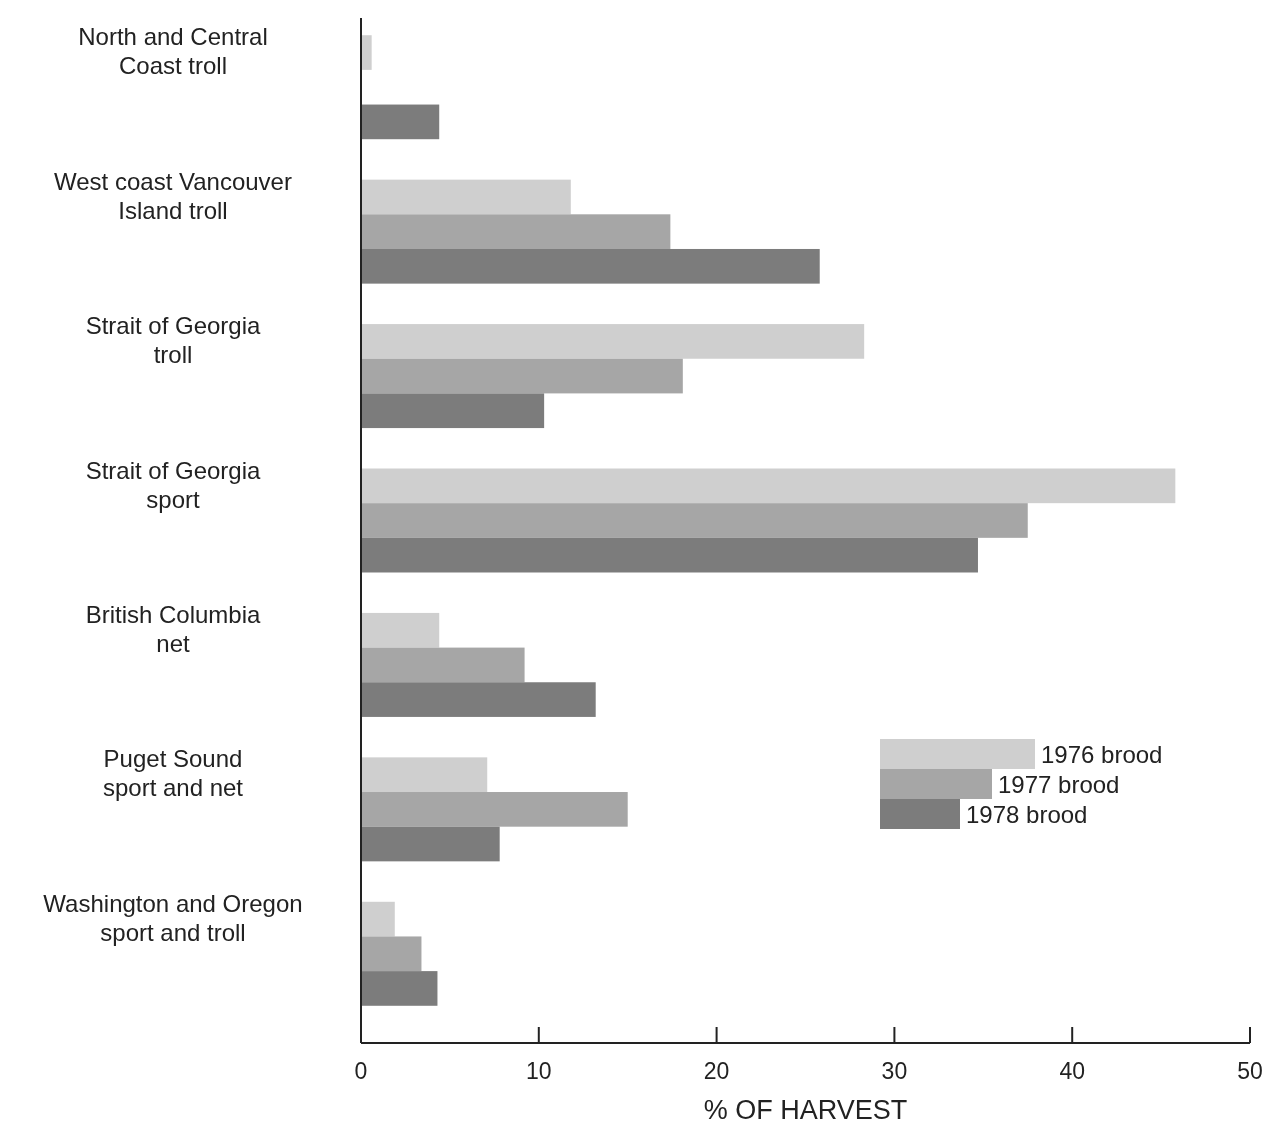  Describe the element at coordinates (173, 195) in the screenshot. I see `y-tick-label: West coast Vancouver Island troll` at that location.